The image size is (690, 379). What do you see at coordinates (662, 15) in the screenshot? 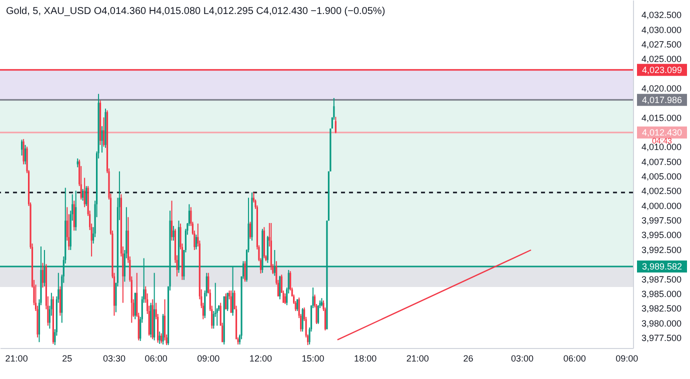
I see `y-tick-label: 4,032.500` at bounding box center [662, 15].